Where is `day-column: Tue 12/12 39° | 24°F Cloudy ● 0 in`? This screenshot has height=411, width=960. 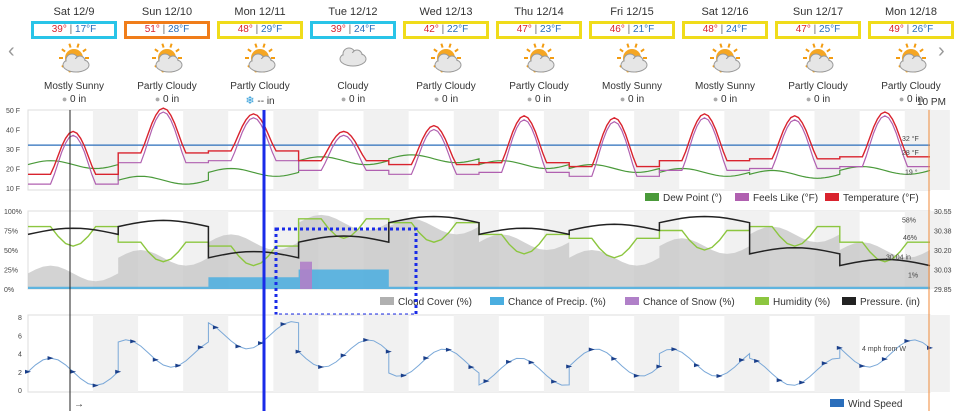 day-column: Tue 12/12 39° | 24°F Cloudy ● 0 in is located at coordinates (353, 52).